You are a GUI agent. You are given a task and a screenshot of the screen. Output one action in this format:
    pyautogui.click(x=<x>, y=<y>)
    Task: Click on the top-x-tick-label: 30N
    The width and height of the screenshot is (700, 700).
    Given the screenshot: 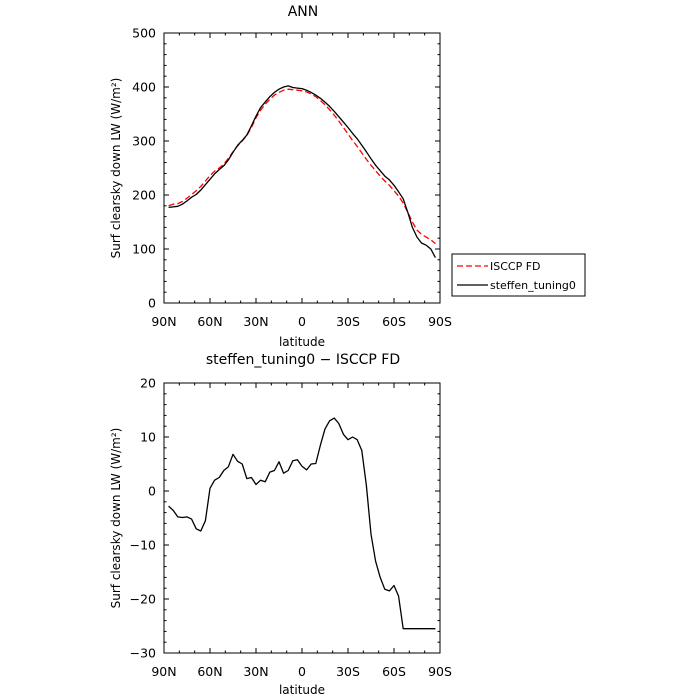 What is the action you would take?
    pyautogui.click(x=255, y=321)
    